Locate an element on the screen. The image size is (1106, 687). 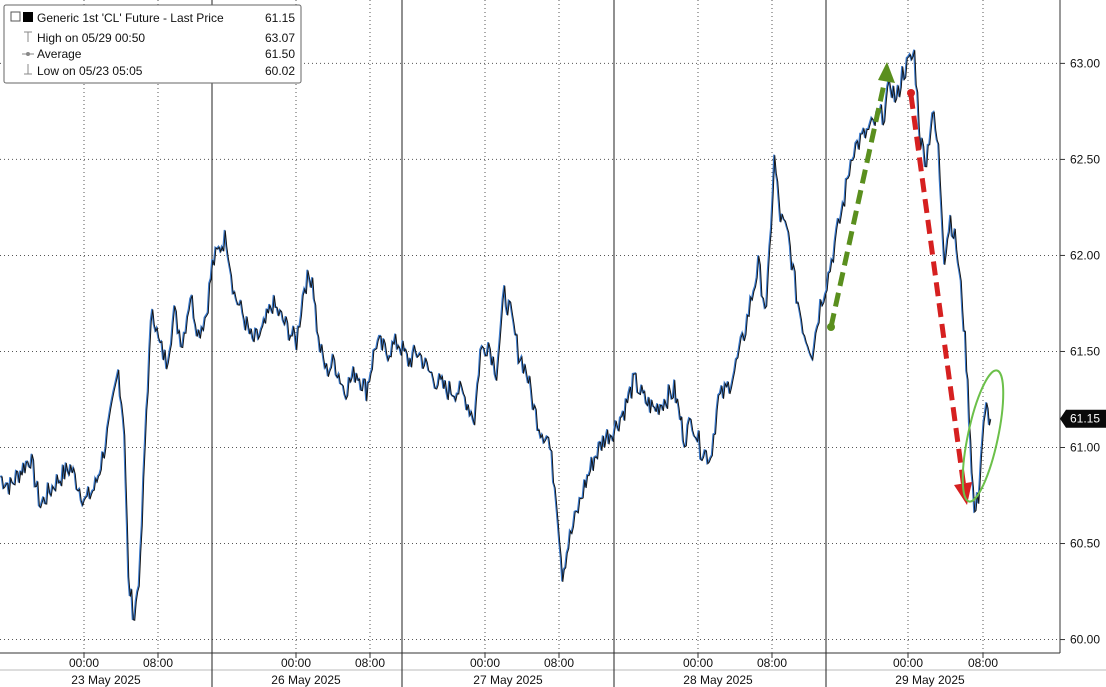
legend-title: Generic 1st 'CL' Future - Last Price is located at coordinates (130, 18).